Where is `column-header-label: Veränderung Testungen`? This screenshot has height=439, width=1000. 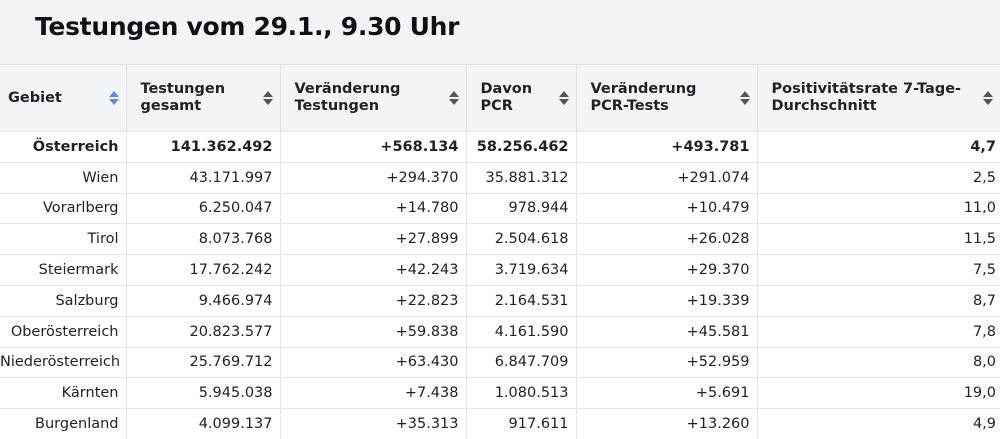 column-header-label: Veränderung Testungen is located at coordinates (347, 97).